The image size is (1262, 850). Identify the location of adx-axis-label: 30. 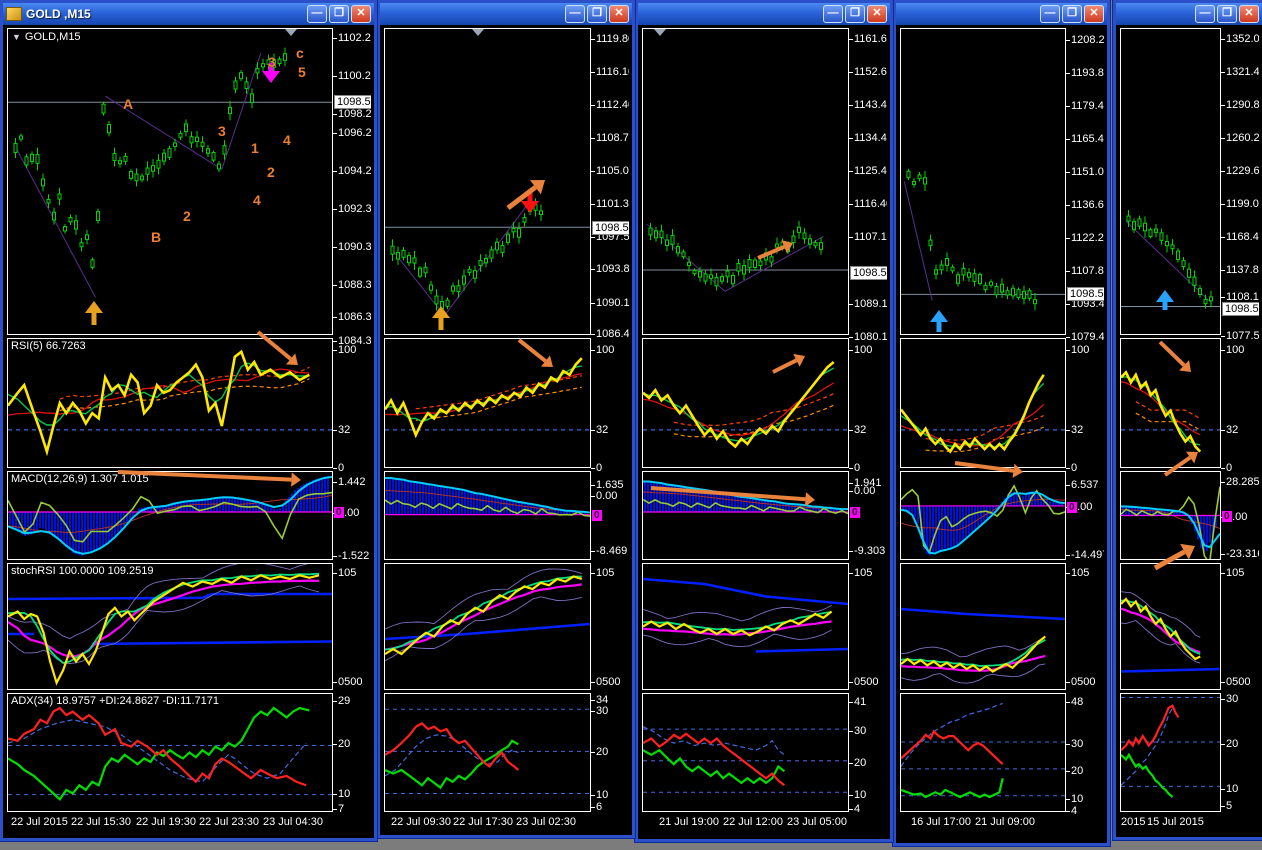
(1077, 744).